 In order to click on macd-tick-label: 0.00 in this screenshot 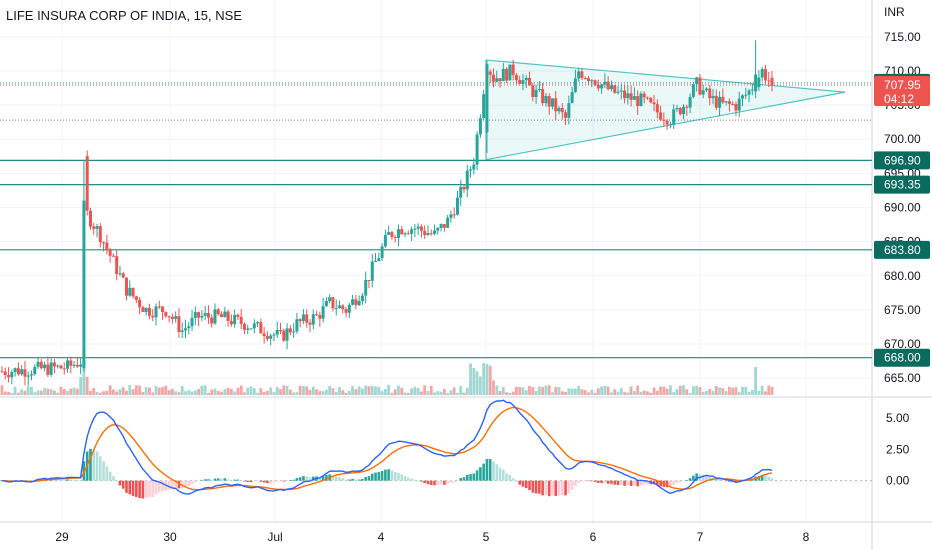, I will do `click(898, 481)`.